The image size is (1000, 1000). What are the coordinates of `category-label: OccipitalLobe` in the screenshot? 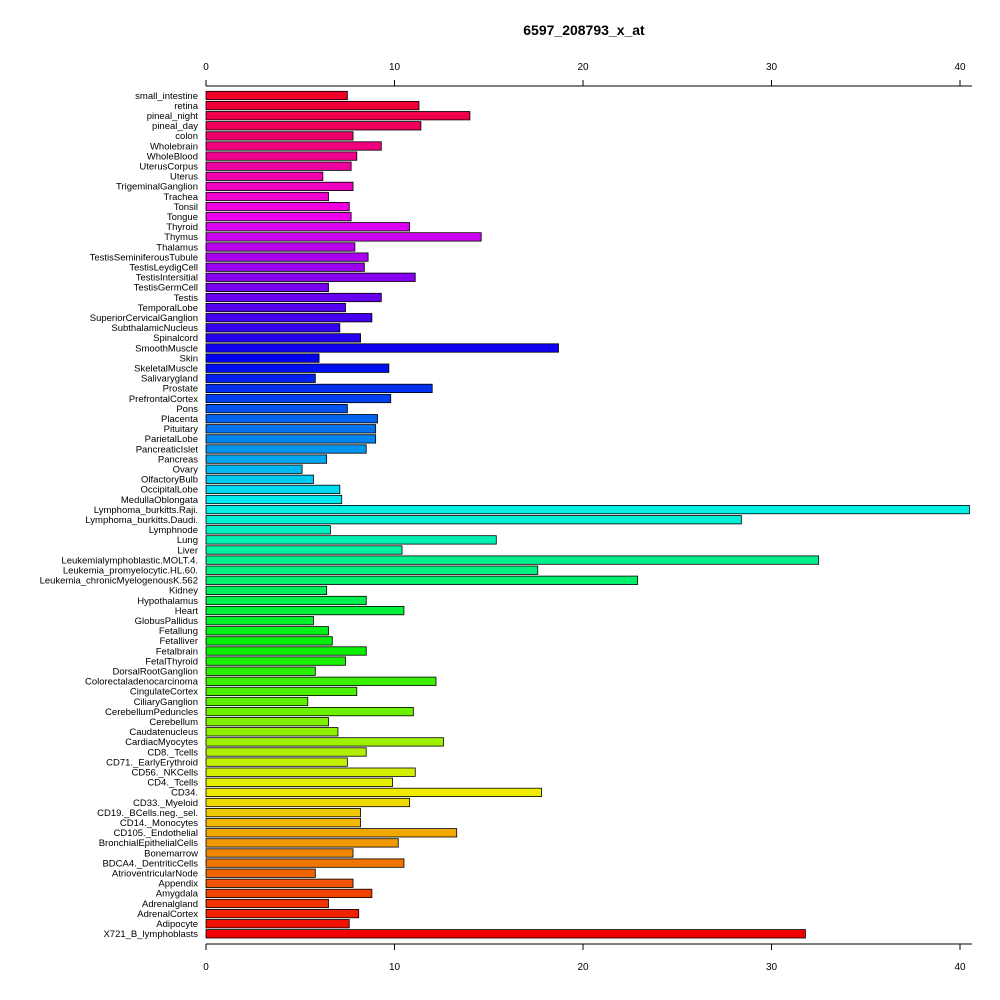 It's located at (169, 490).